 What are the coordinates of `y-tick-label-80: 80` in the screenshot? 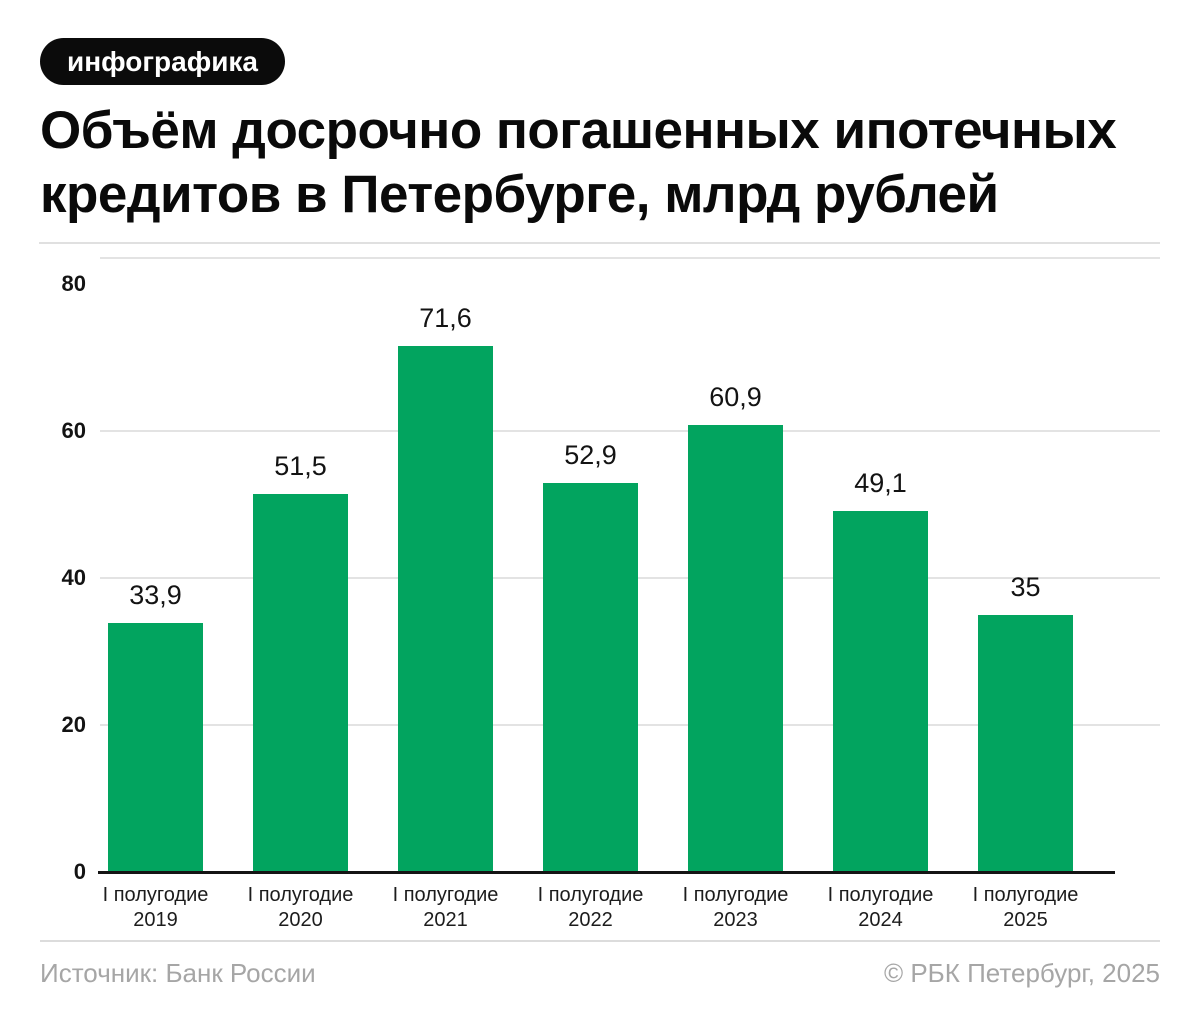 It's located at (73, 284).